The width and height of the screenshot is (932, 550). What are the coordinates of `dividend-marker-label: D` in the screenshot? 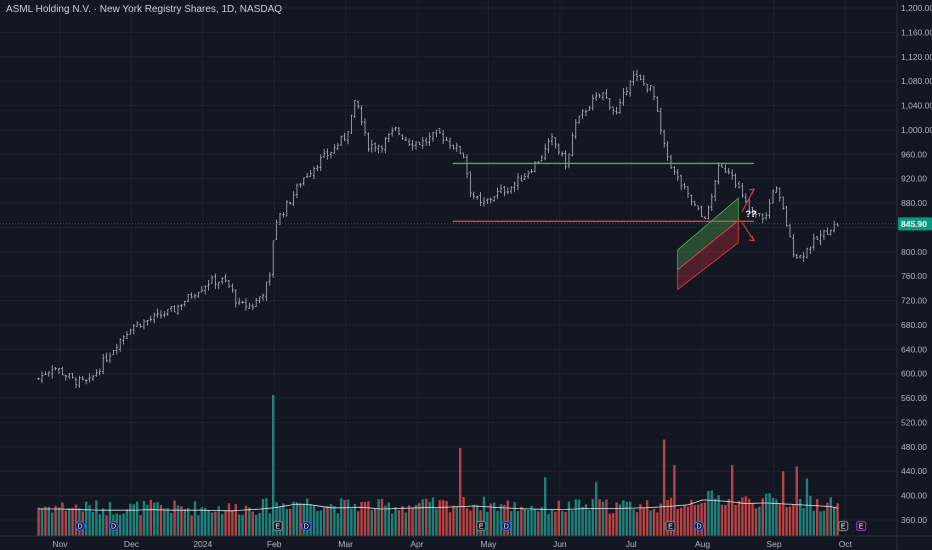 It's located at (506, 527).